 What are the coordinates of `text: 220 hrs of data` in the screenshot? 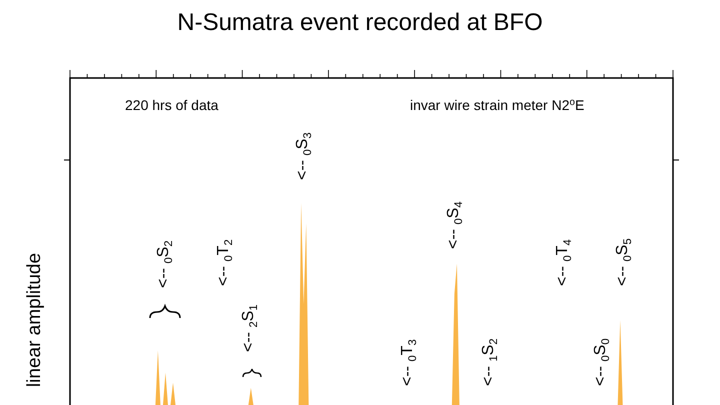 It's located at (172, 105).